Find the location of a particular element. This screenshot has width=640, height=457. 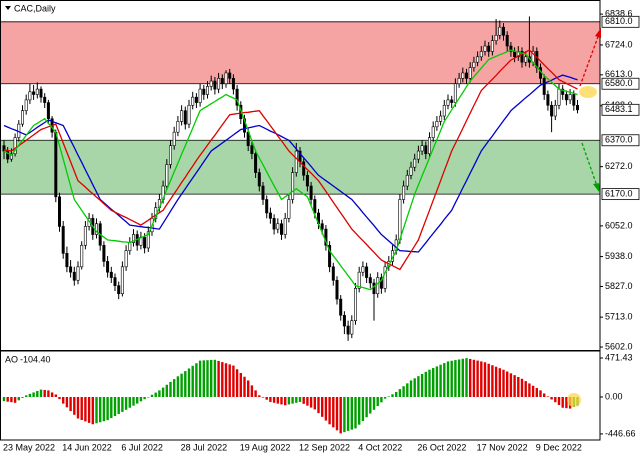

price-label-box is located at coordinates (620, 140).